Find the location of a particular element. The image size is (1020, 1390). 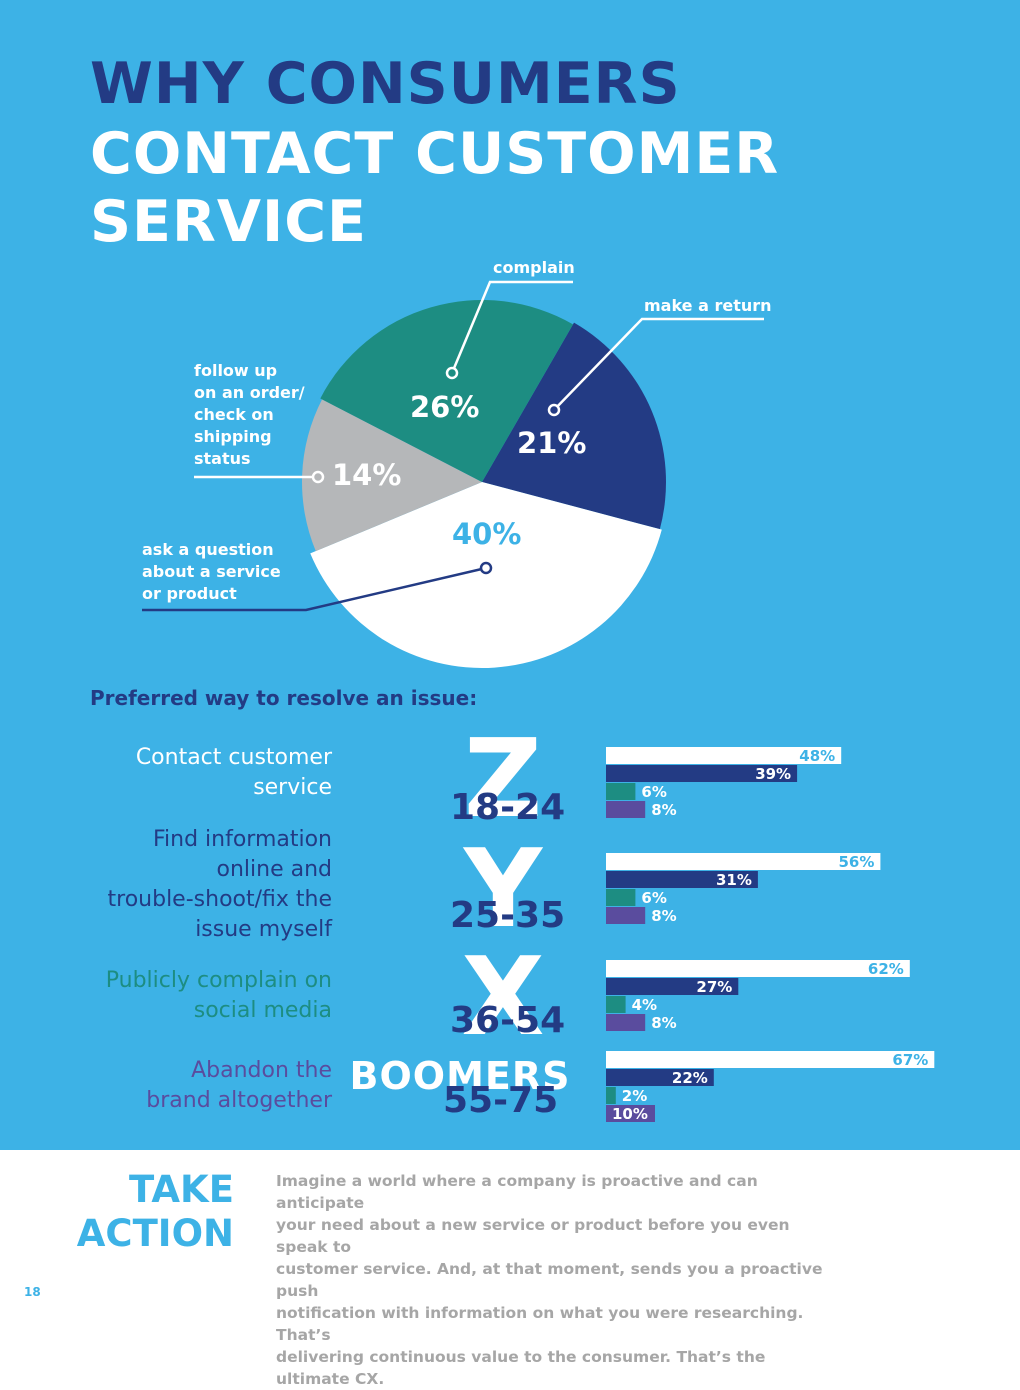

bar-label-x-contact: 27% is located at coordinates (714, 987).